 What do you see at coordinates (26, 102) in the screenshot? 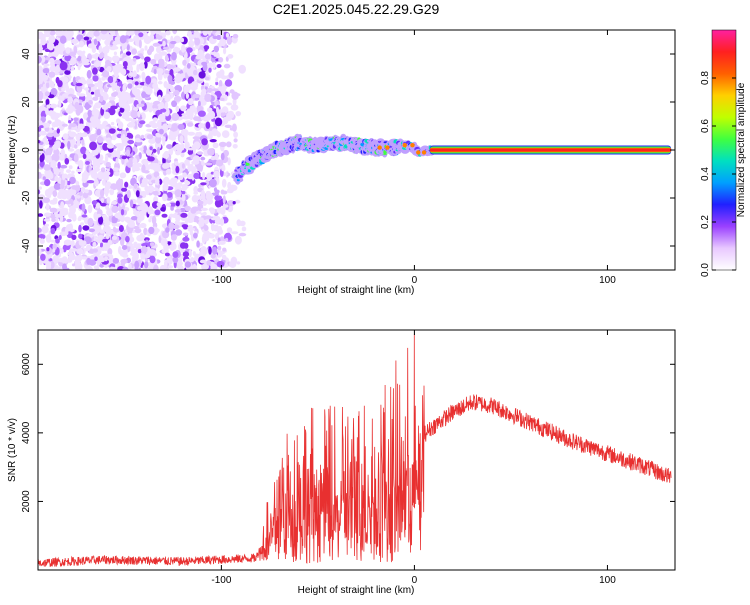
I see `y-tick-label: 20` at bounding box center [26, 102].